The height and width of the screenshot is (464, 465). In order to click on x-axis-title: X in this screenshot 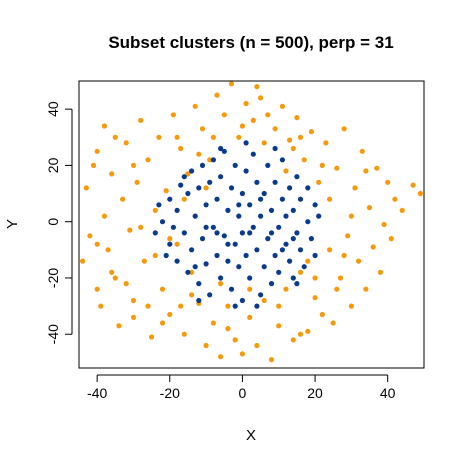, I will do `click(251, 435)`.